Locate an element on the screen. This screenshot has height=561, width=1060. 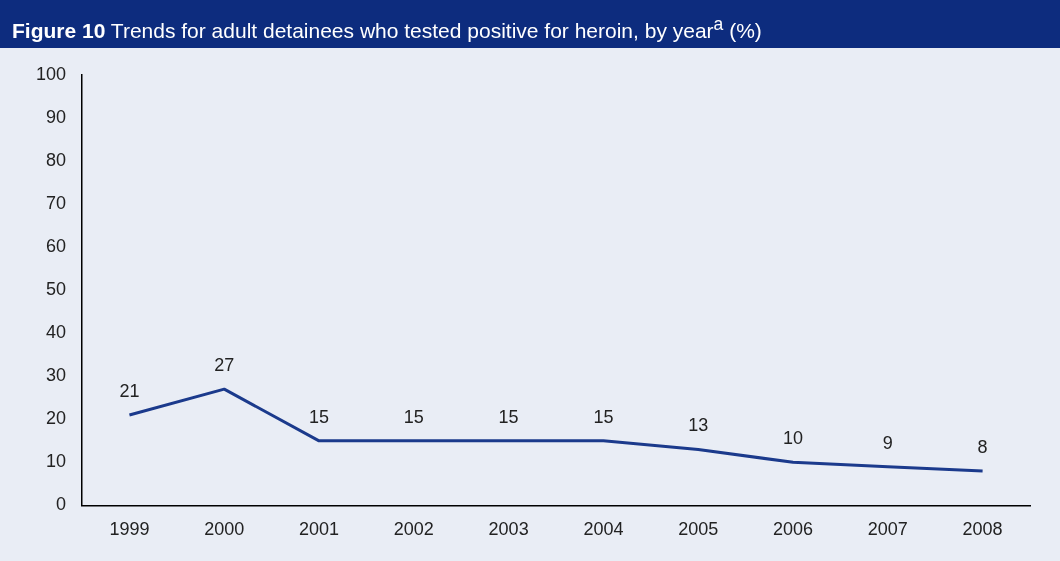
y-tick-label: 30 is located at coordinates (56, 375).